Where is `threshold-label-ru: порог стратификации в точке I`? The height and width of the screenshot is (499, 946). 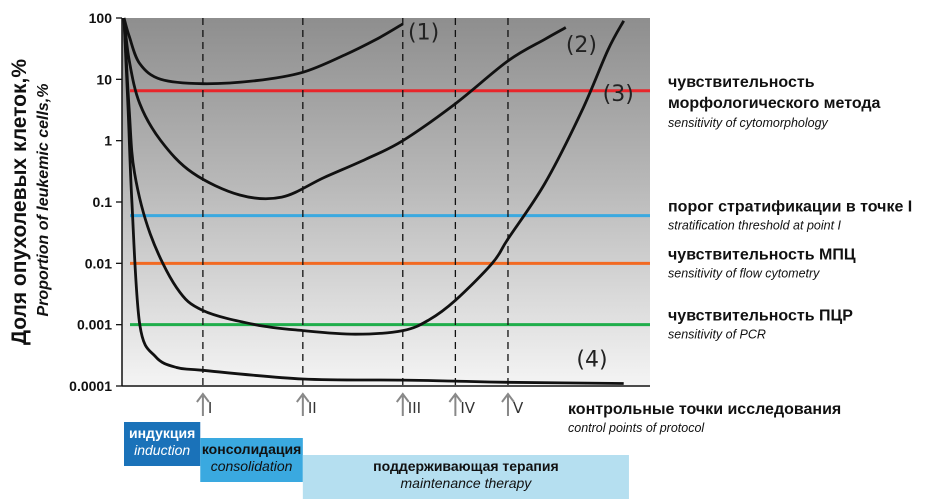 threshold-label-ru: порог стратификации в точке I is located at coordinates (790, 207).